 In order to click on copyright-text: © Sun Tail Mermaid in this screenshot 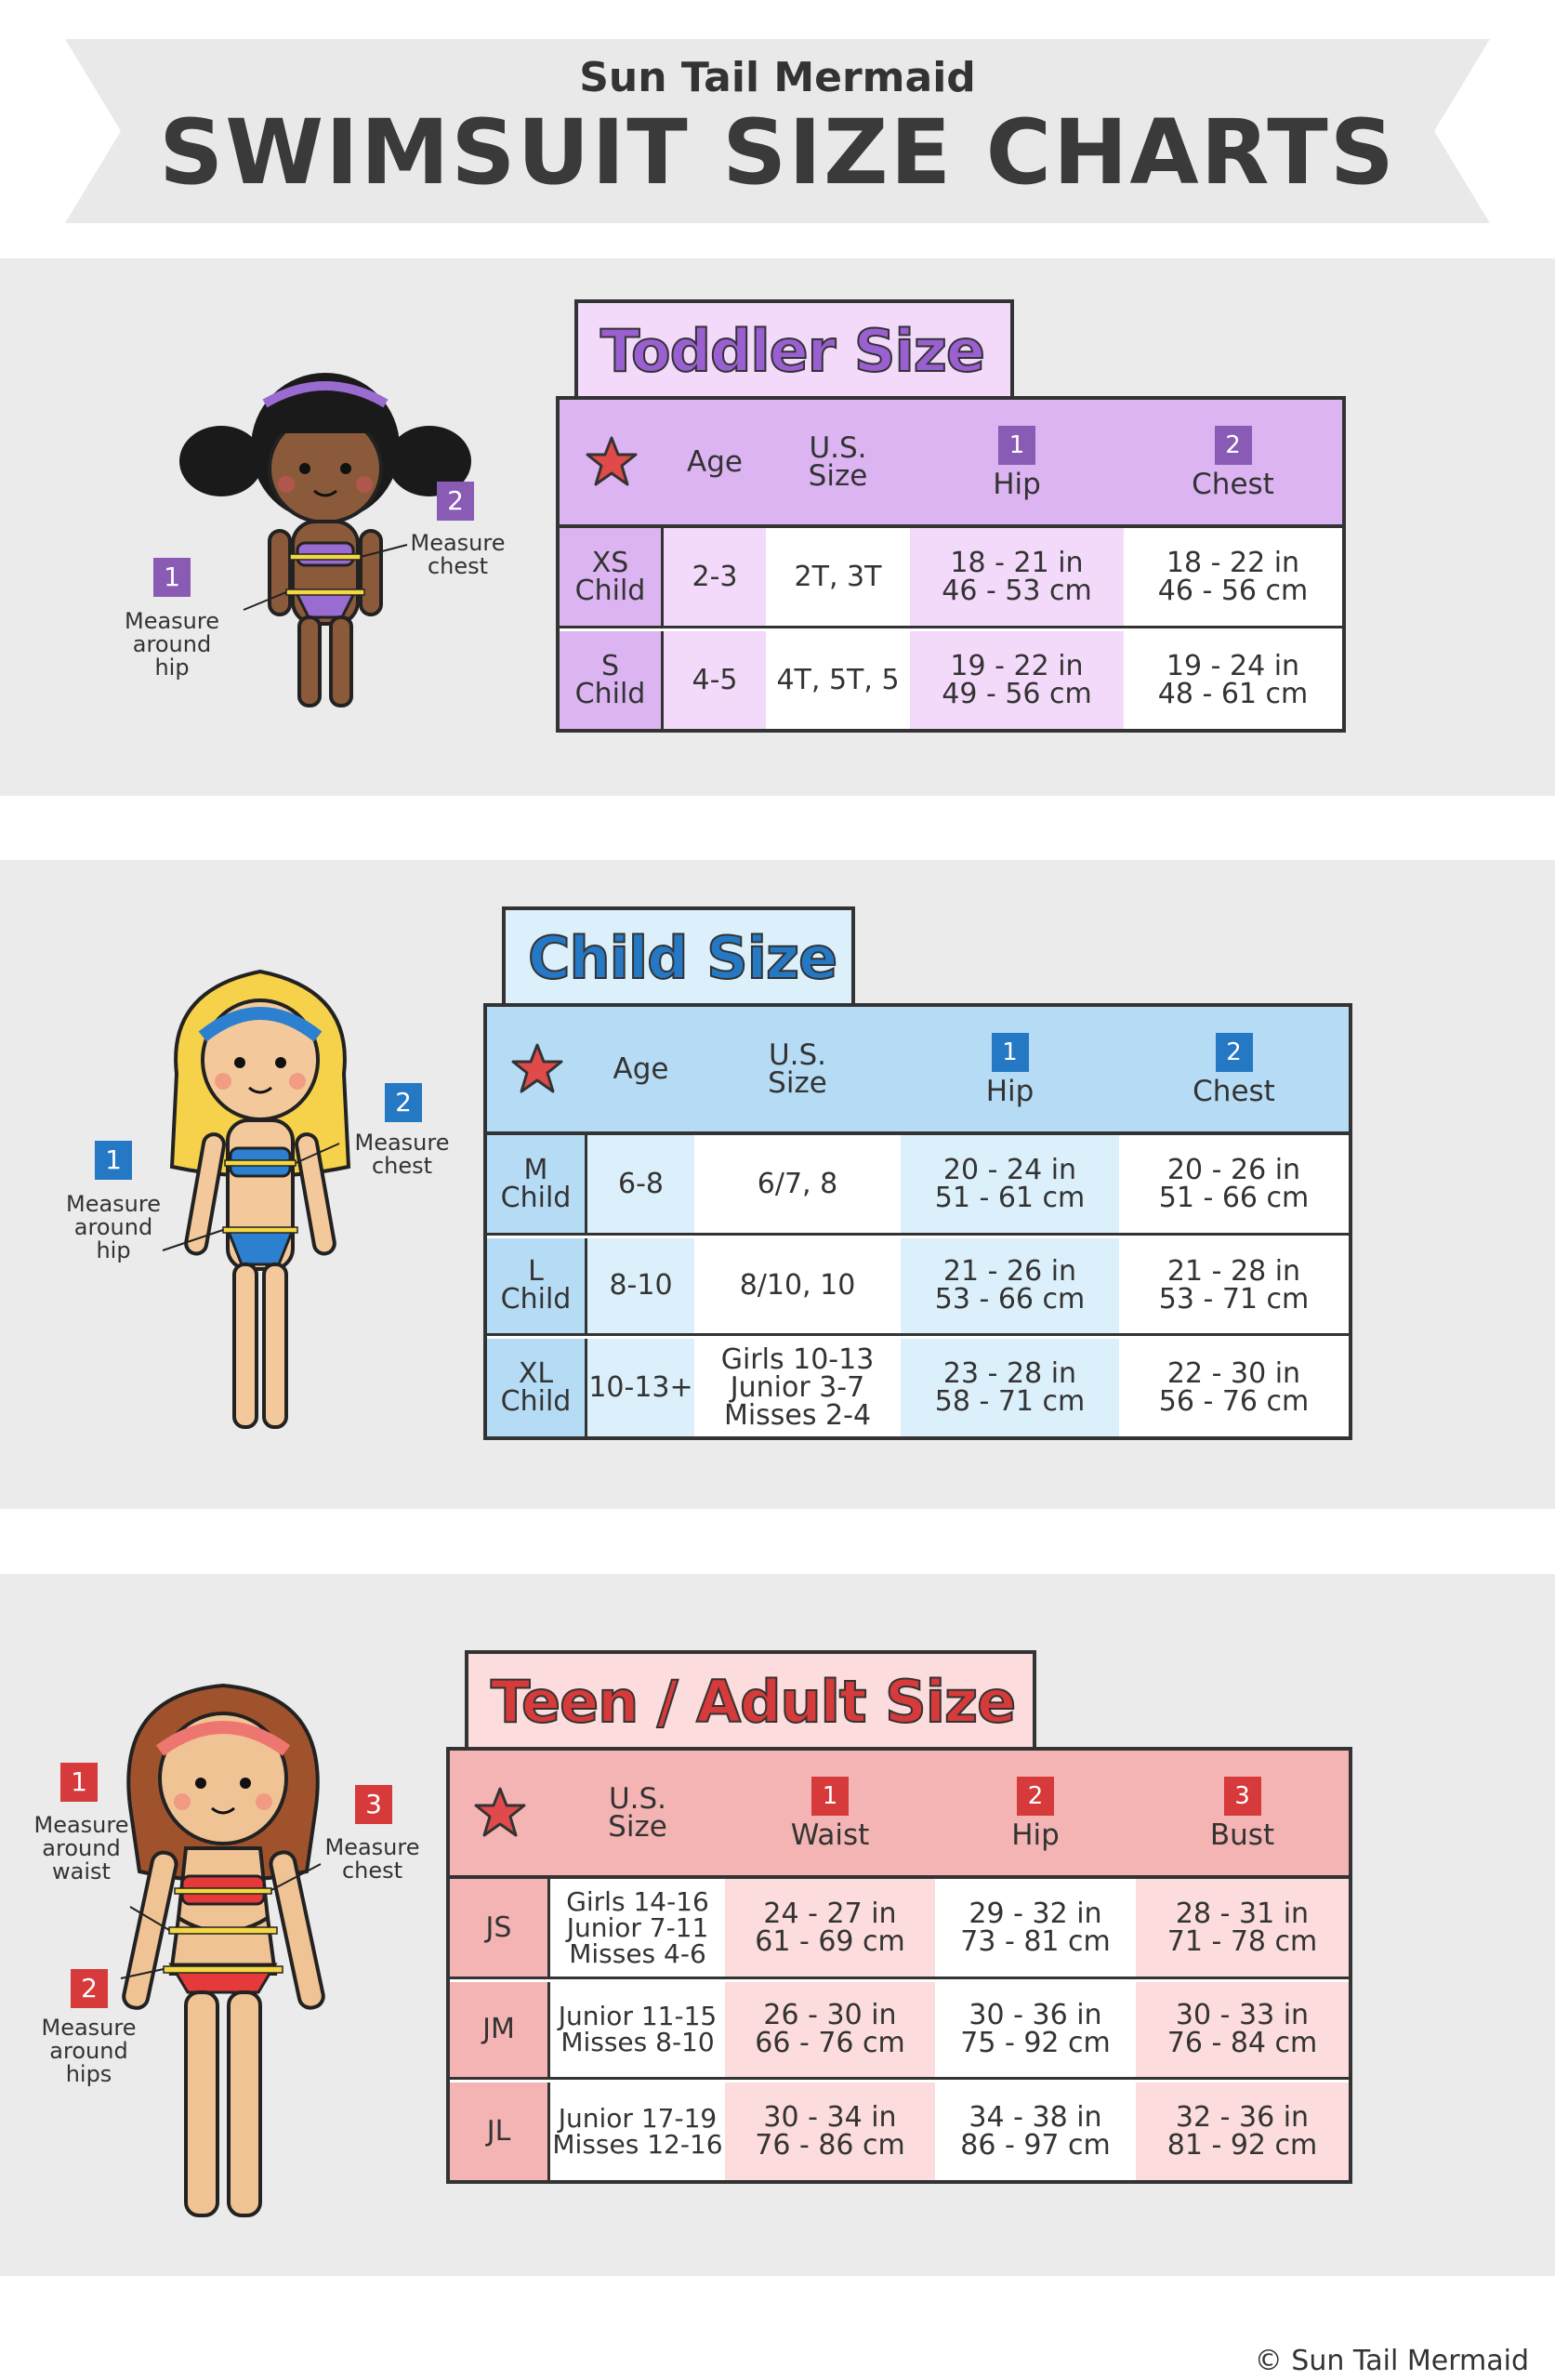, I will do `click(1391, 2361)`.